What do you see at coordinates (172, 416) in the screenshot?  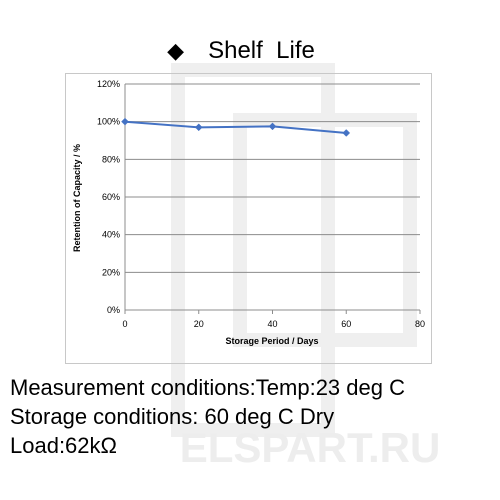 I see `storage-conditions: Storage conditions: 60 deg C Dry` at bounding box center [172, 416].